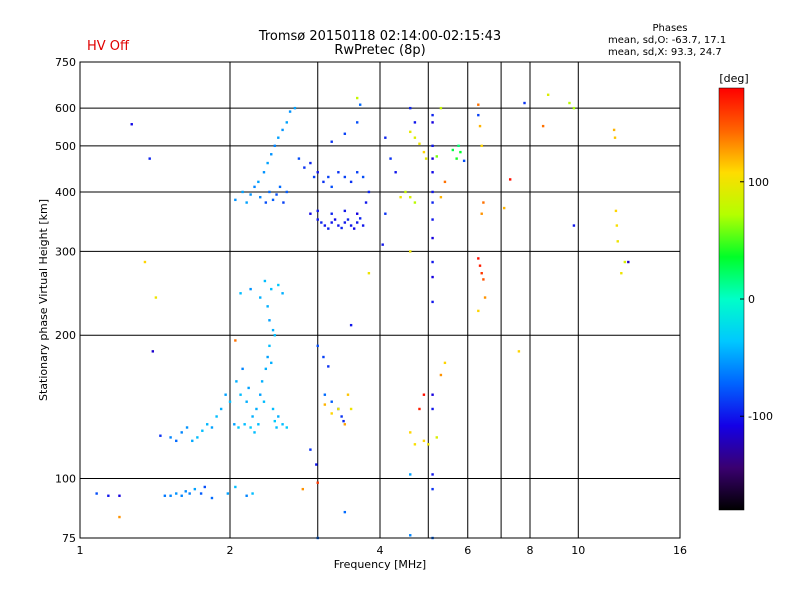  What do you see at coordinates (379, 50) in the screenshot?
I see `chart-subtitle: RwPretec (8p)` at bounding box center [379, 50].